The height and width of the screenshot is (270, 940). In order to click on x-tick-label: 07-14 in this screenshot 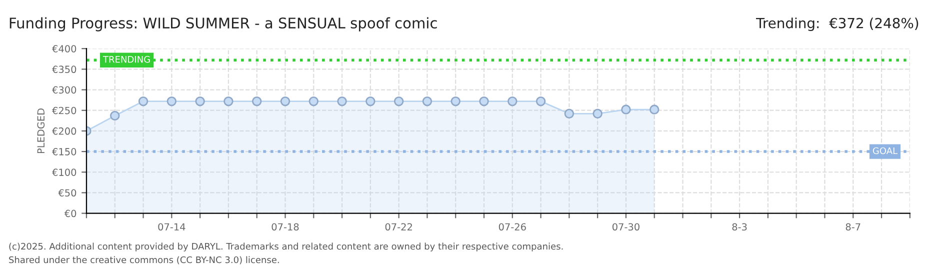, I will do `click(172, 227)`.